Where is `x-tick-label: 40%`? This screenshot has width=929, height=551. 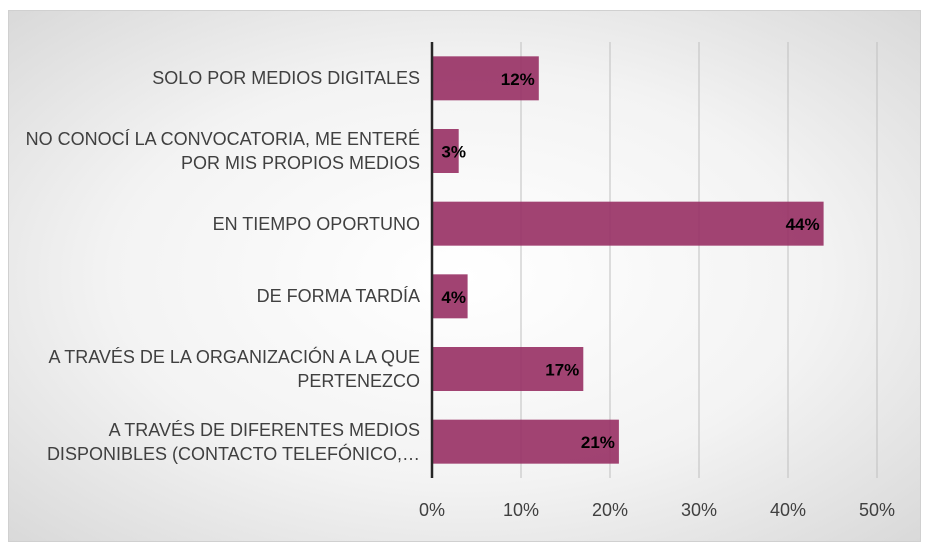
x-tick-label: 40% is located at coordinates (788, 510).